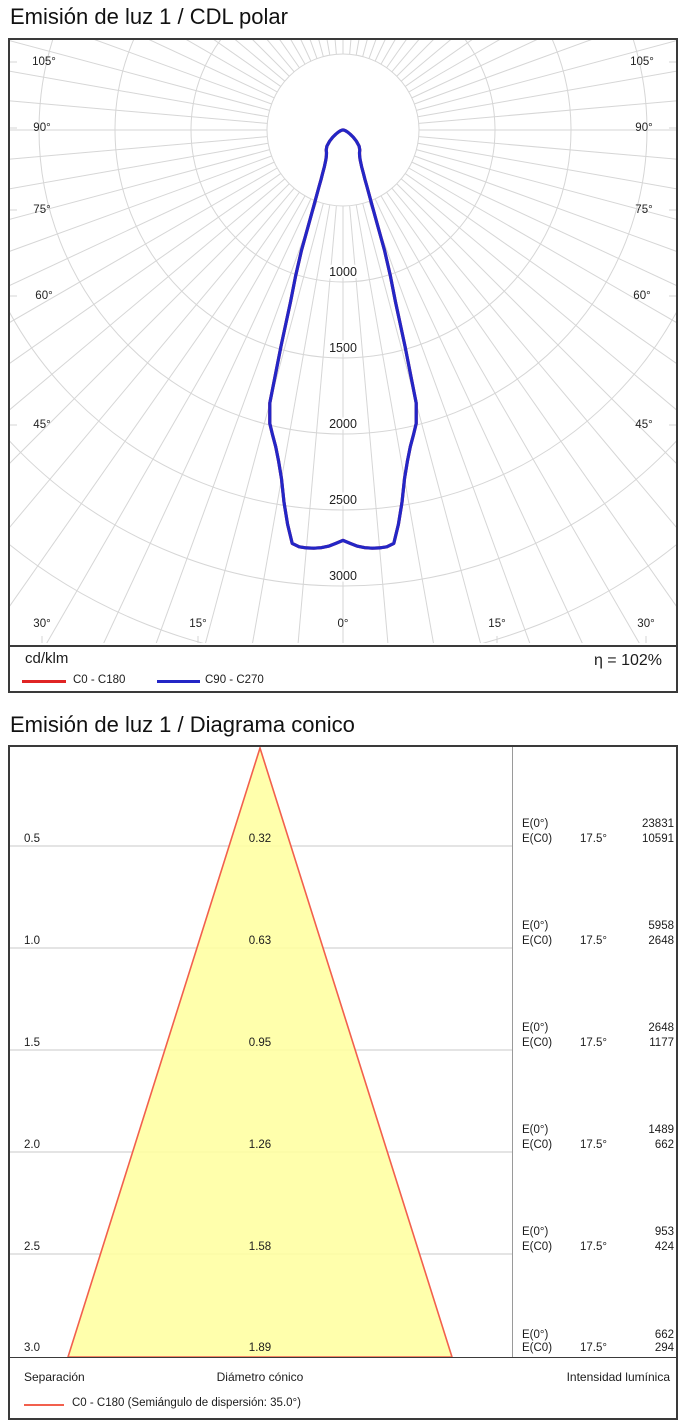  I want to click on separation-value: 2.5, so click(32, 1247).